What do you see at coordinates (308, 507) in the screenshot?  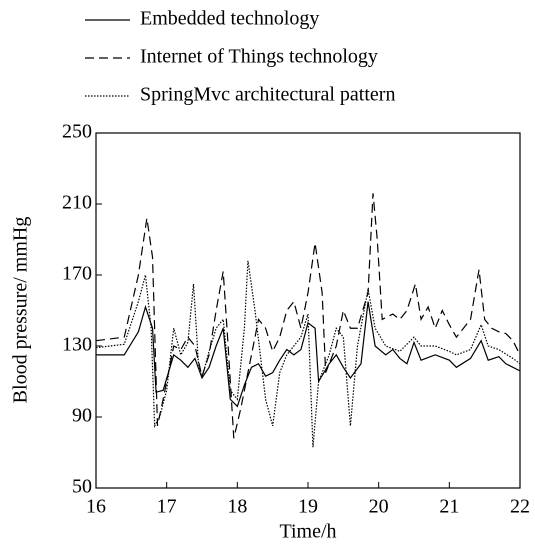 I see `x-tick-label: 19` at bounding box center [308, 507].